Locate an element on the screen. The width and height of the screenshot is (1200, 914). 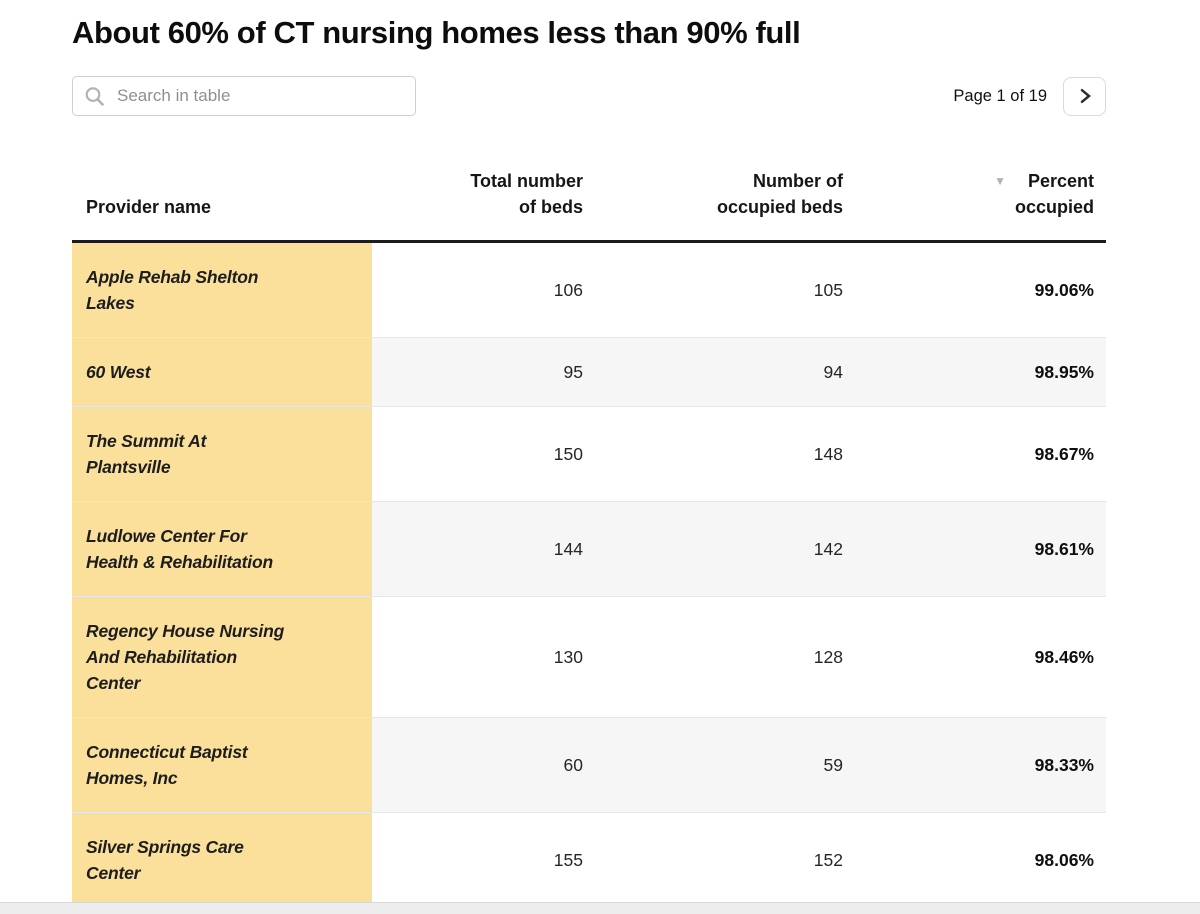
occupied-beds-cell: 105 is located at coordinates (725, 289).